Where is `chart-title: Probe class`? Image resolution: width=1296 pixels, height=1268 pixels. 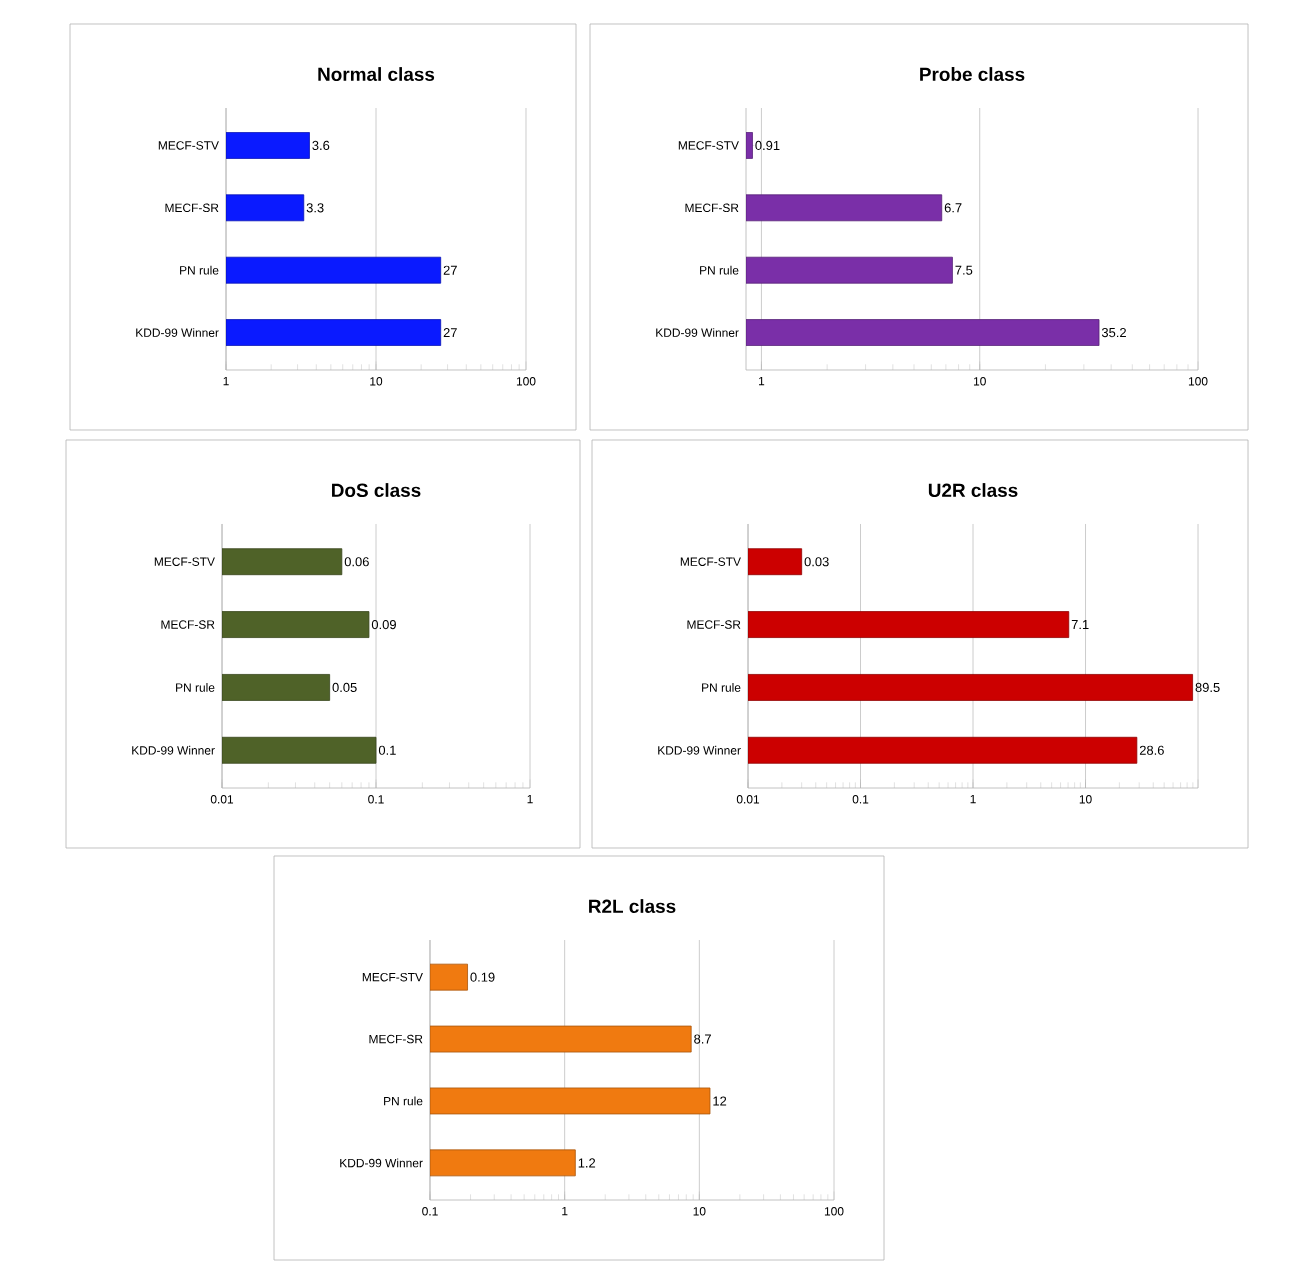 chart-title: Probe class is located at coordinates (972, 74).